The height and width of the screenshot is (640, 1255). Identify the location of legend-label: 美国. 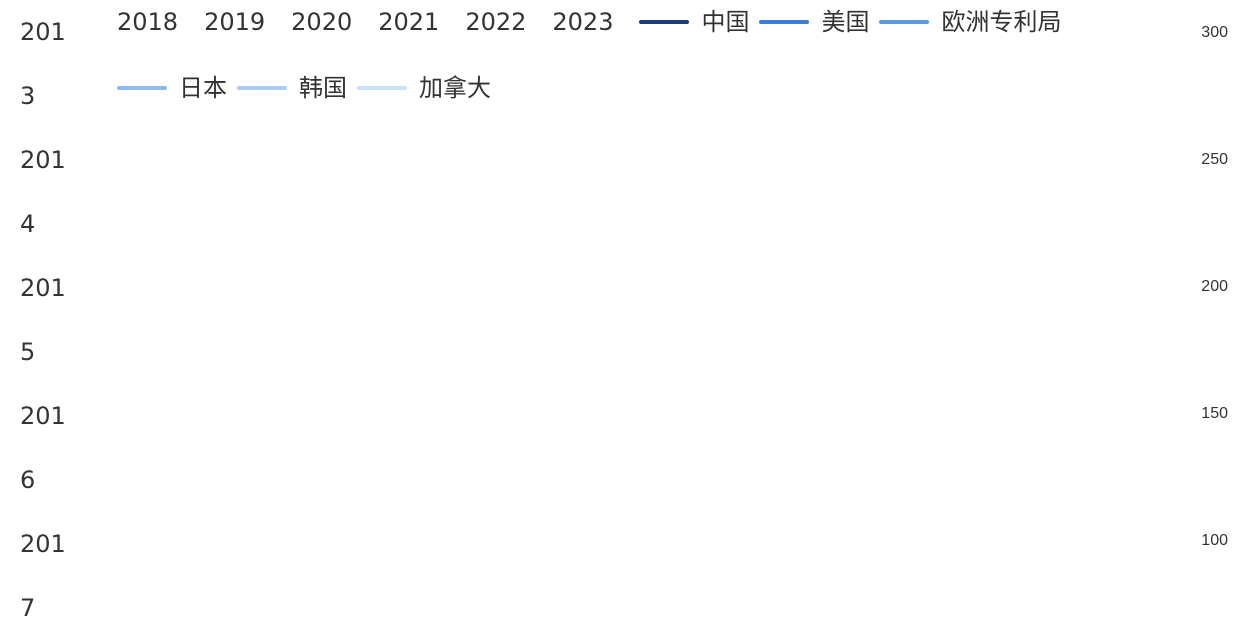
(845, 22).